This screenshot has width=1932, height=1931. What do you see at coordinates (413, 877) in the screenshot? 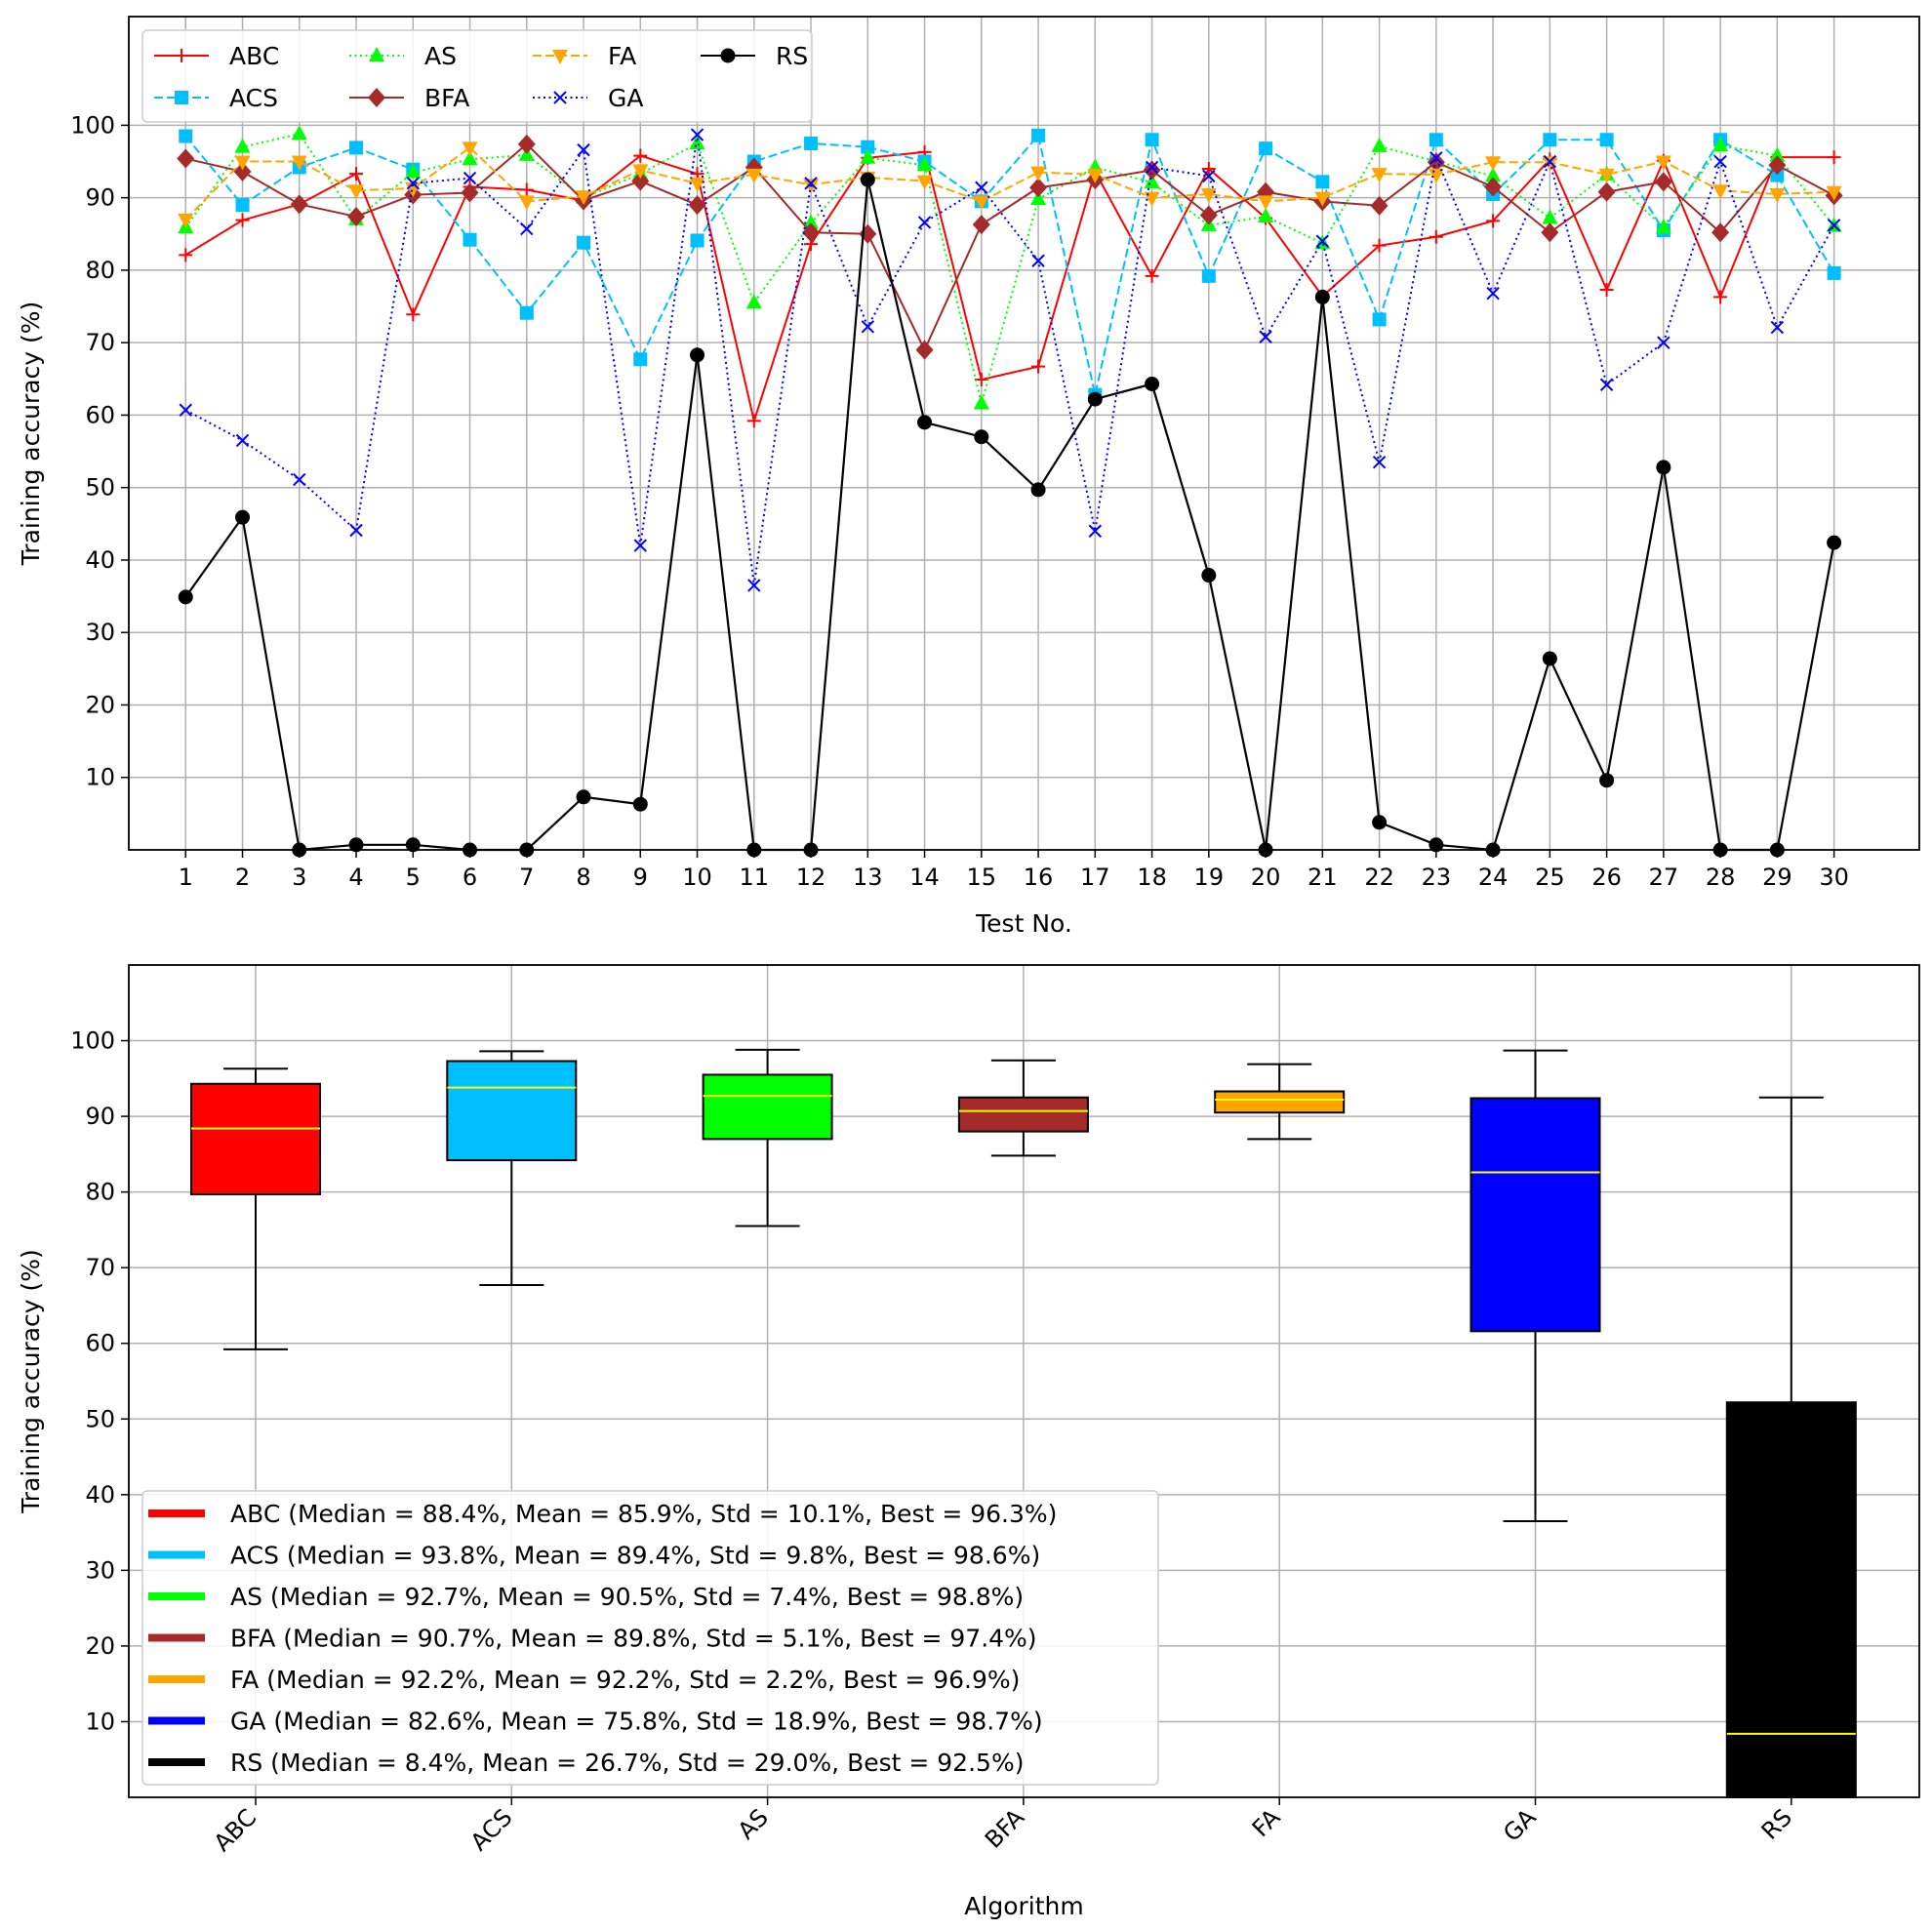
I see `x-tick-label: 5` at bounding box center [413, 877].